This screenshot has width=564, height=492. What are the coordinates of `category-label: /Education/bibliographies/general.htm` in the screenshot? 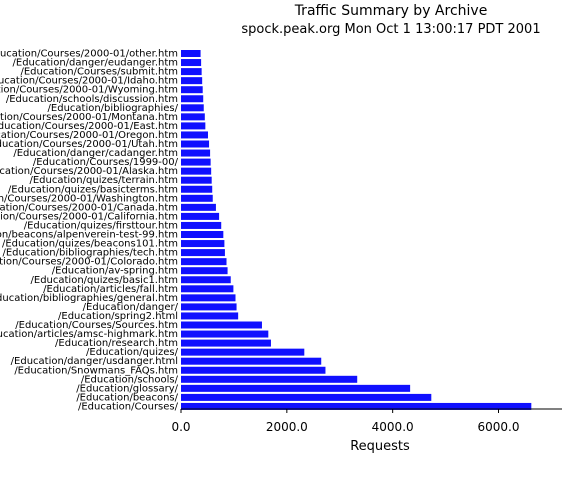 It's located at (89, 298).